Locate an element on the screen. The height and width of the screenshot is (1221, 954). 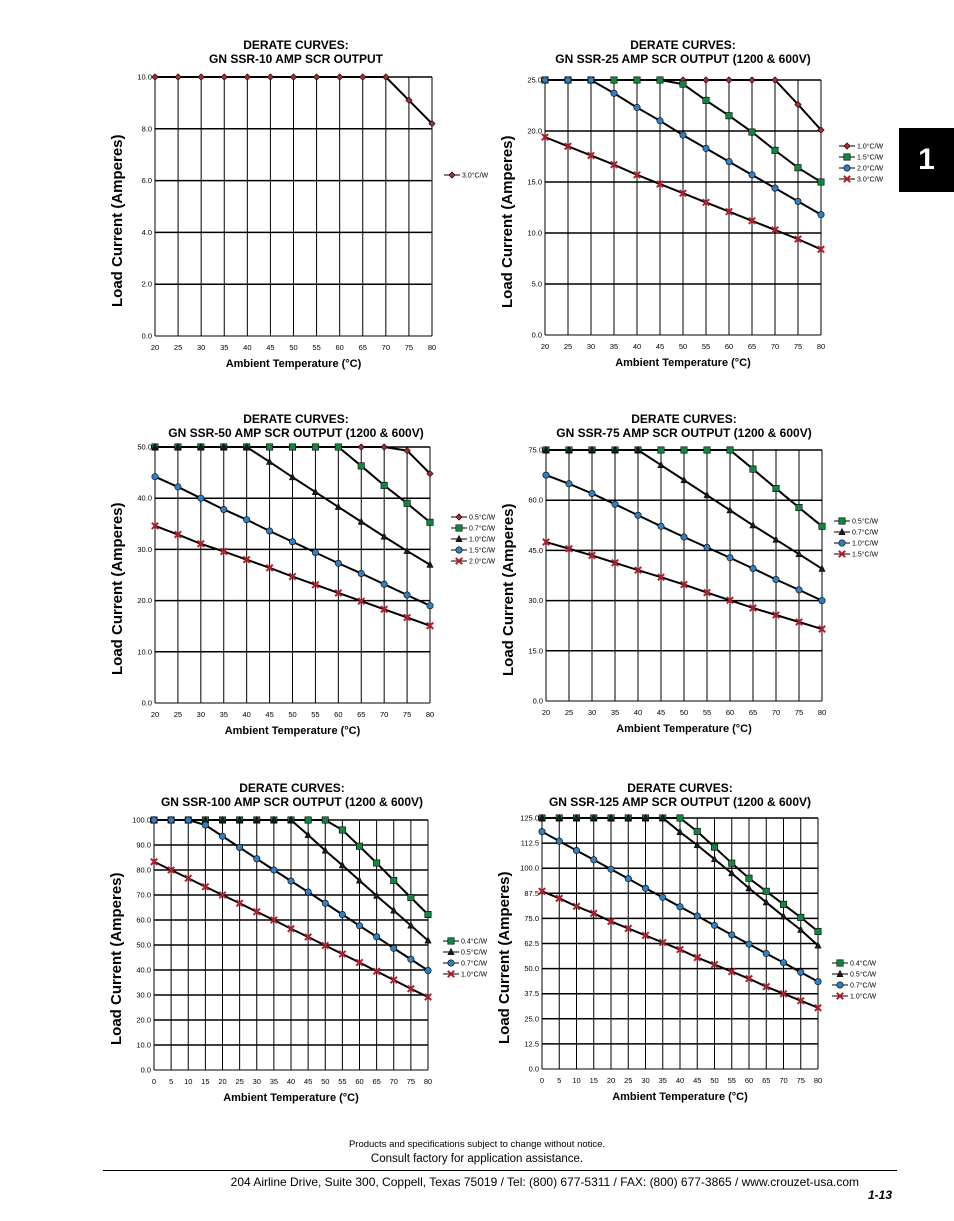
y-tick-label: 87.5 is located at coordinates (531, 893).